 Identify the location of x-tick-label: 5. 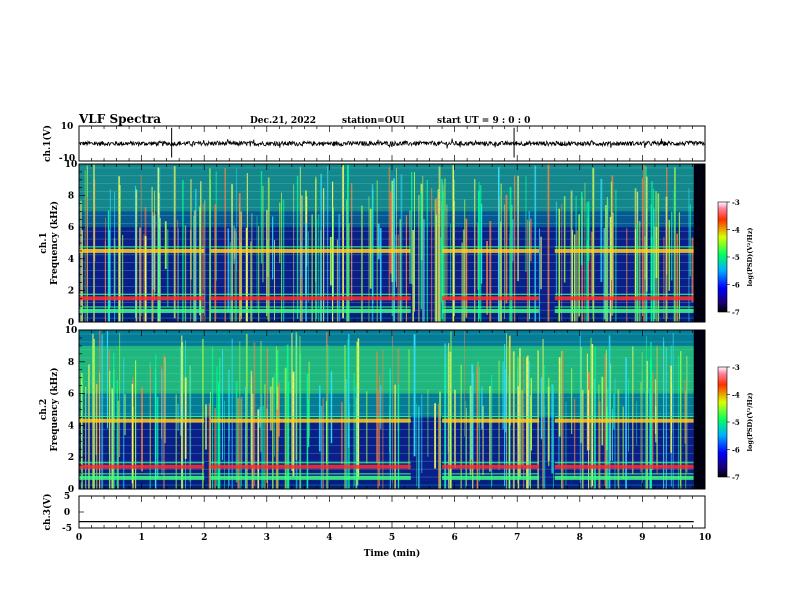
(392, 538).